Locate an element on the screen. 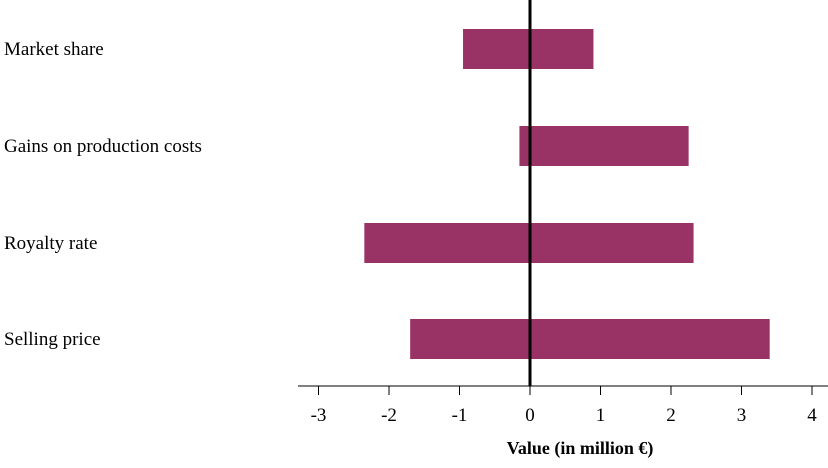  x-tick-label: 4 is located at coordinates (812, 415).